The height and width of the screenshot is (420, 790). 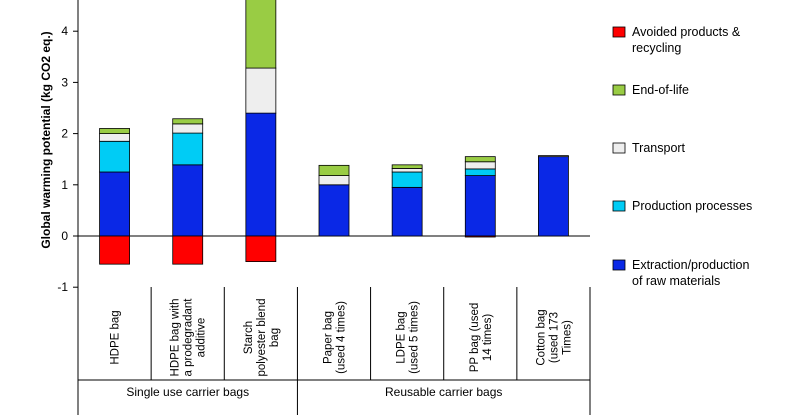 I want to click on x-tick-label: PP bag (used14 times), so click(x=481, y=337).